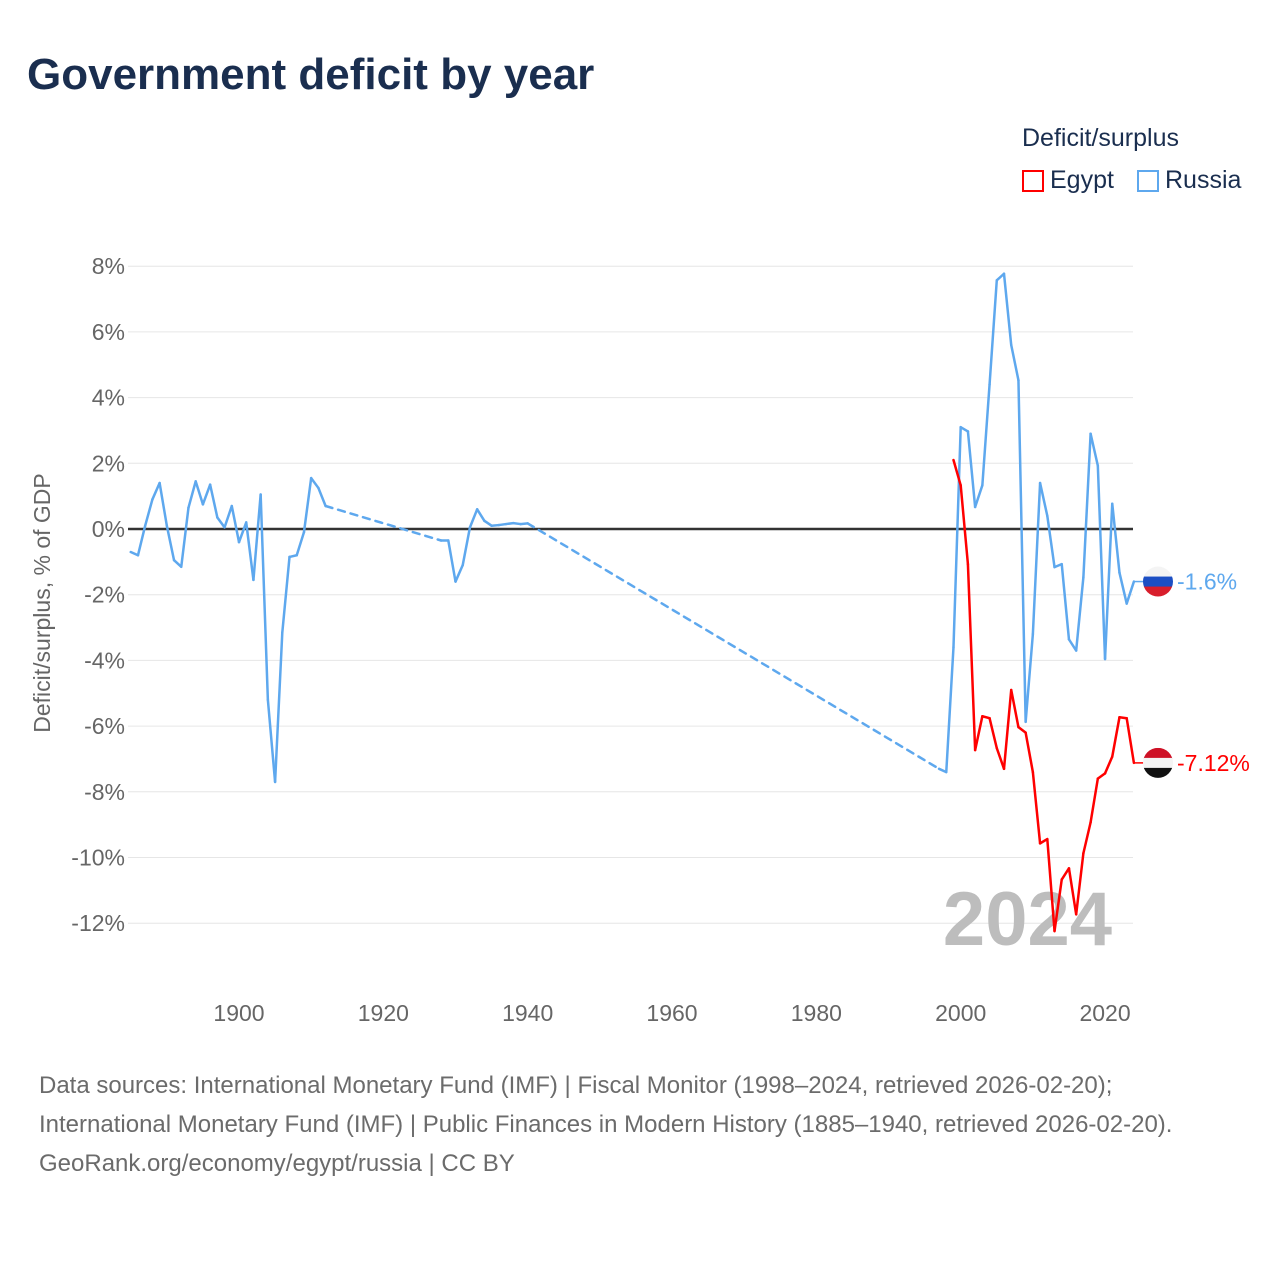 The height and width of the screenshot is (1280, 1280). What do you see at coordinates (960, 1013) in the screenshot?
I see `x-tick-label: 2000` at bounding box center [960, 1013].